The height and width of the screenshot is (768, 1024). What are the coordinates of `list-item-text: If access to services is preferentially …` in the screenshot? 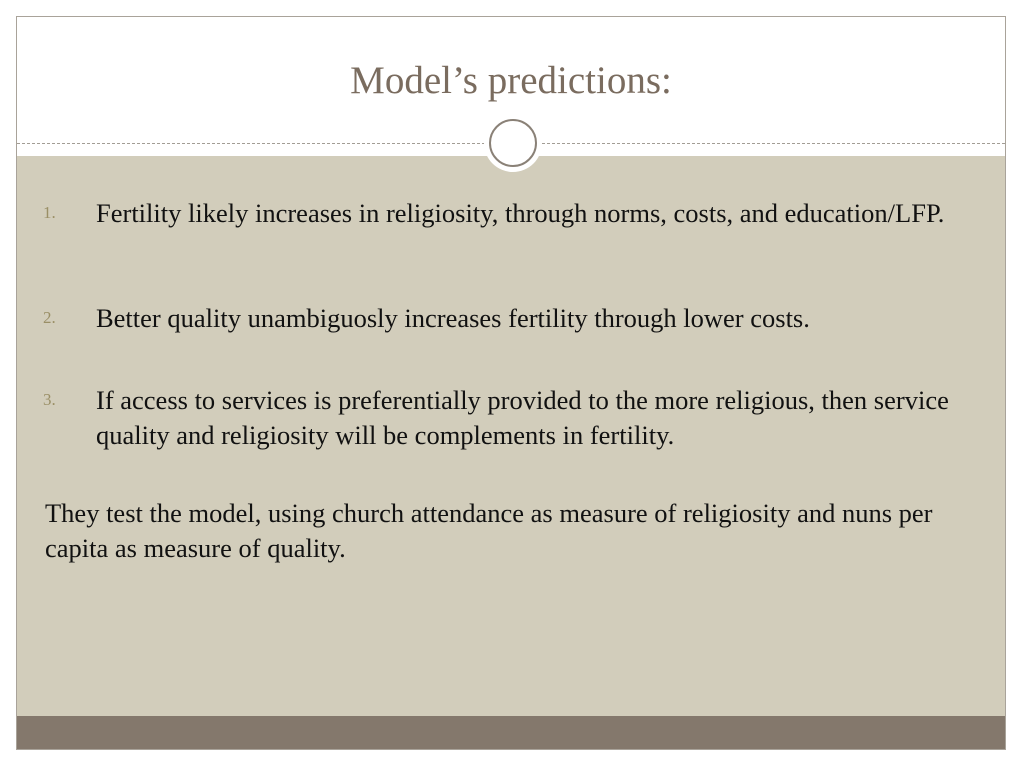 It's located at (522, 417).